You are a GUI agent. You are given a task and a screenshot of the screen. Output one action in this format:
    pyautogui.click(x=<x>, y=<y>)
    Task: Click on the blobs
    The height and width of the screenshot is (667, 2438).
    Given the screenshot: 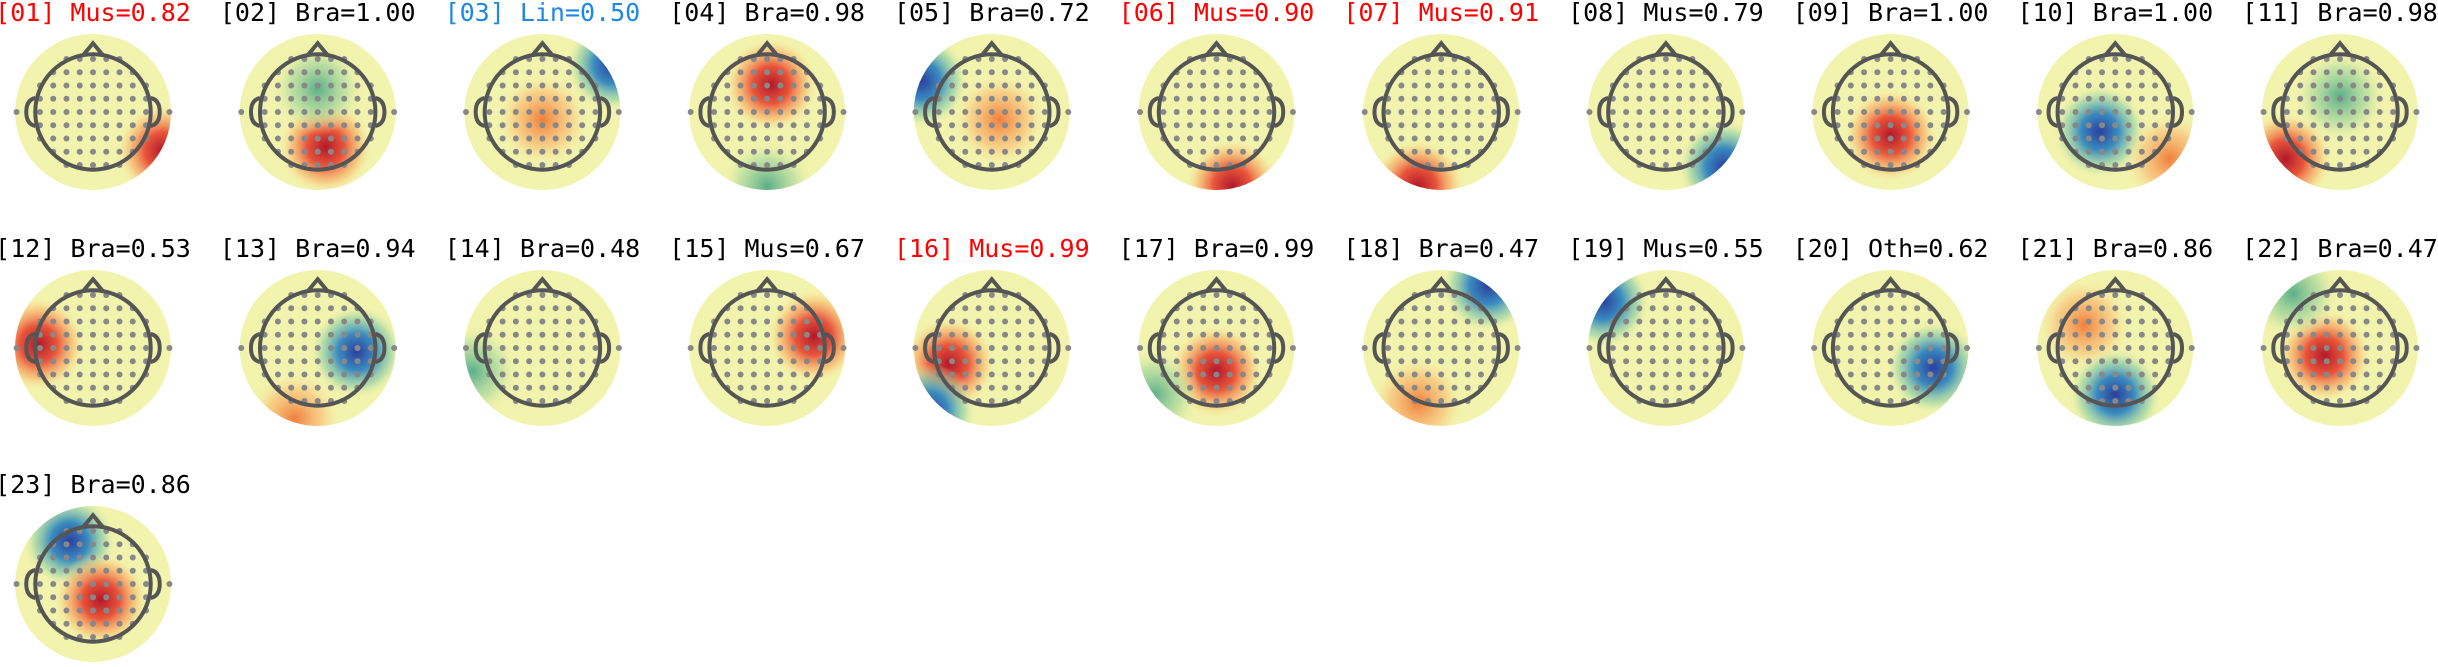 What is the action you would take?
    pyautogui.click(x=321, y=115)
    